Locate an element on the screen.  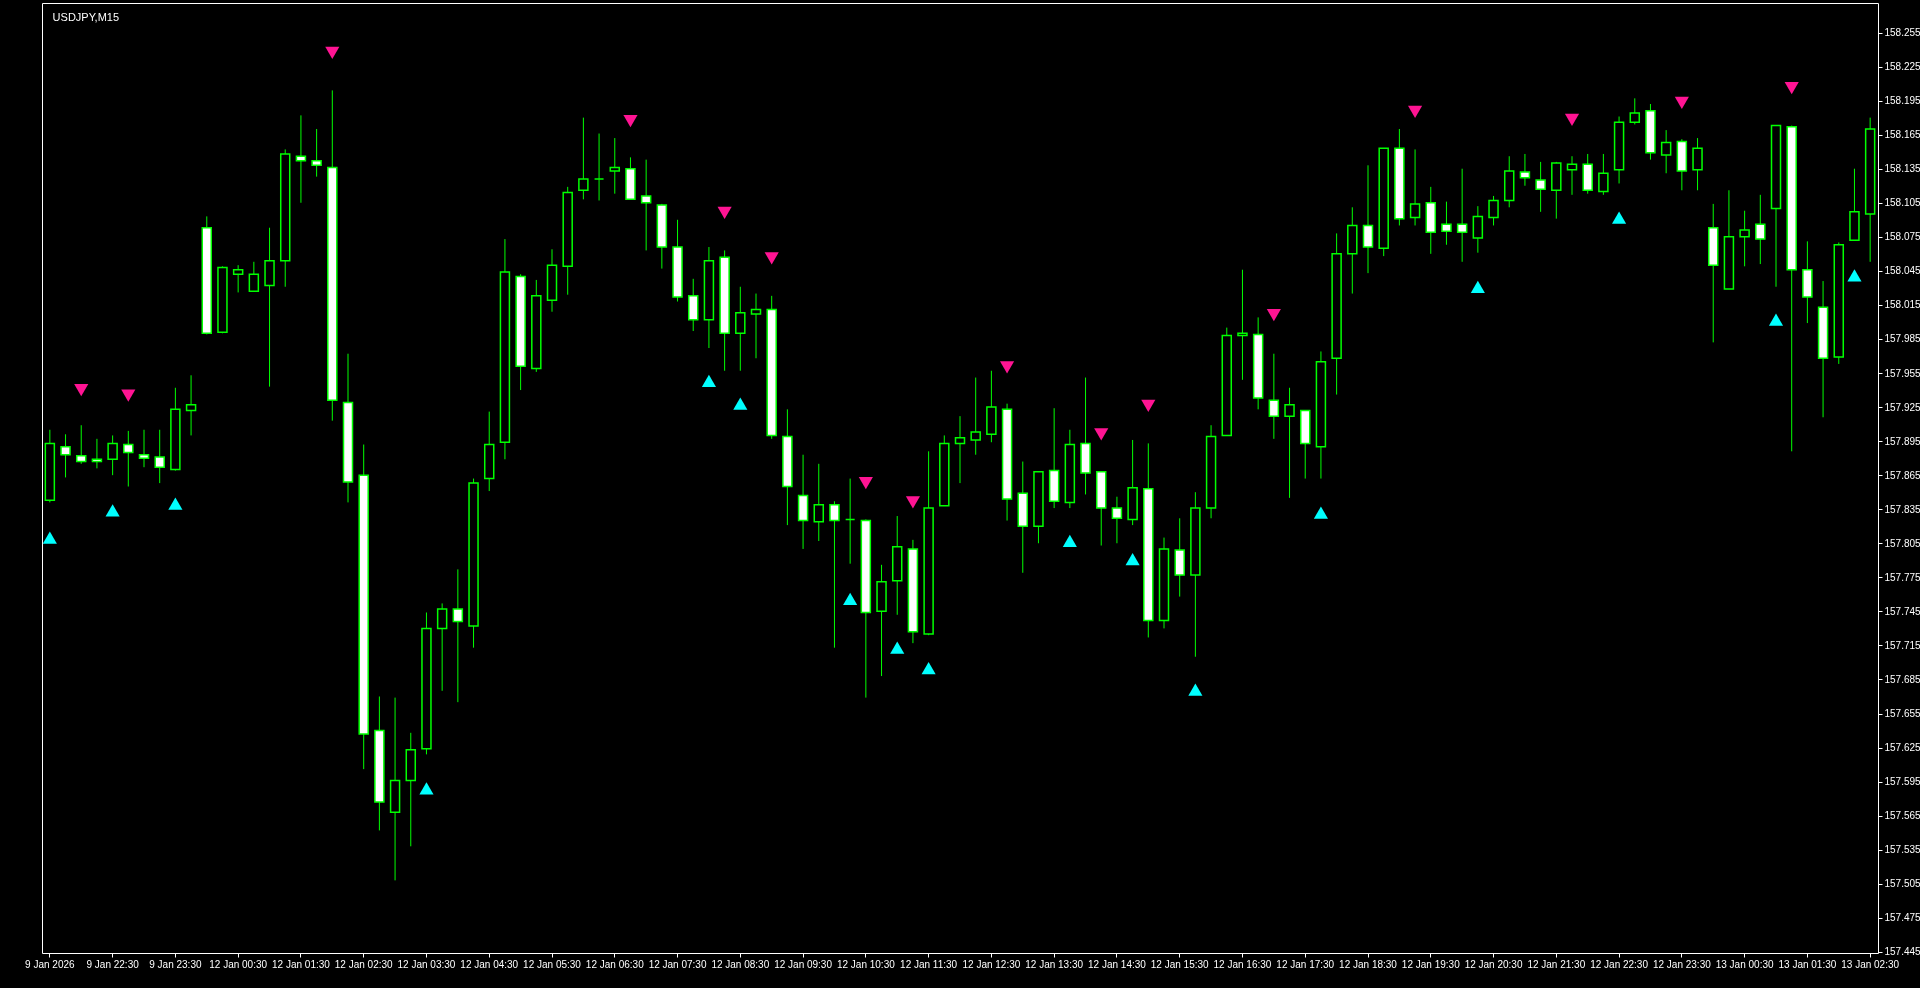
y-tick-label: 157.685 is located at coordinates (1902, 679).